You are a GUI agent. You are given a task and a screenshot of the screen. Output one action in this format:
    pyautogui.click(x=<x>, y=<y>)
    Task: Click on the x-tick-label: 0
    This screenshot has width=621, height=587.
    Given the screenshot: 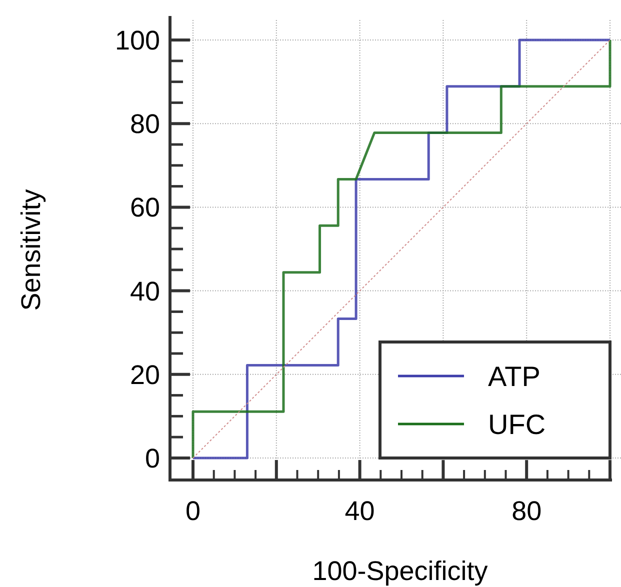 What is the action you would take?
    pyautogui.click(x=193, y=511)
    